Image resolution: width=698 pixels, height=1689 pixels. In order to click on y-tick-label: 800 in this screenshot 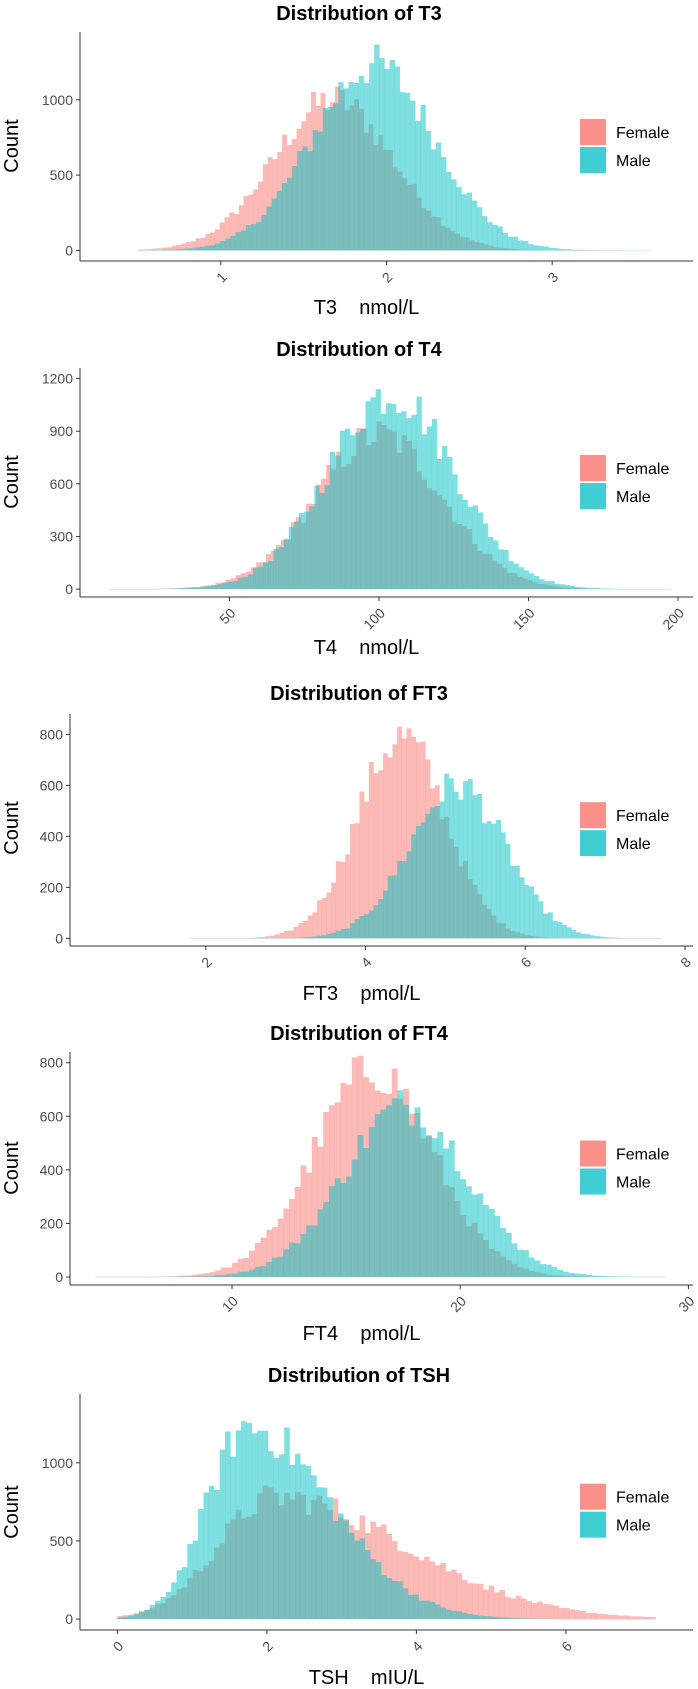, I will do `click(52, 1063)`.